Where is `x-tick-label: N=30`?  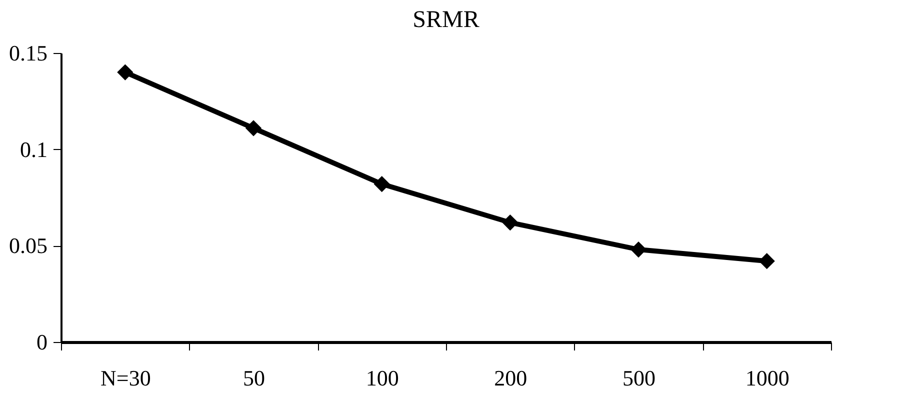
x-tick-label: N=30 is located at coordinates (125, 378).